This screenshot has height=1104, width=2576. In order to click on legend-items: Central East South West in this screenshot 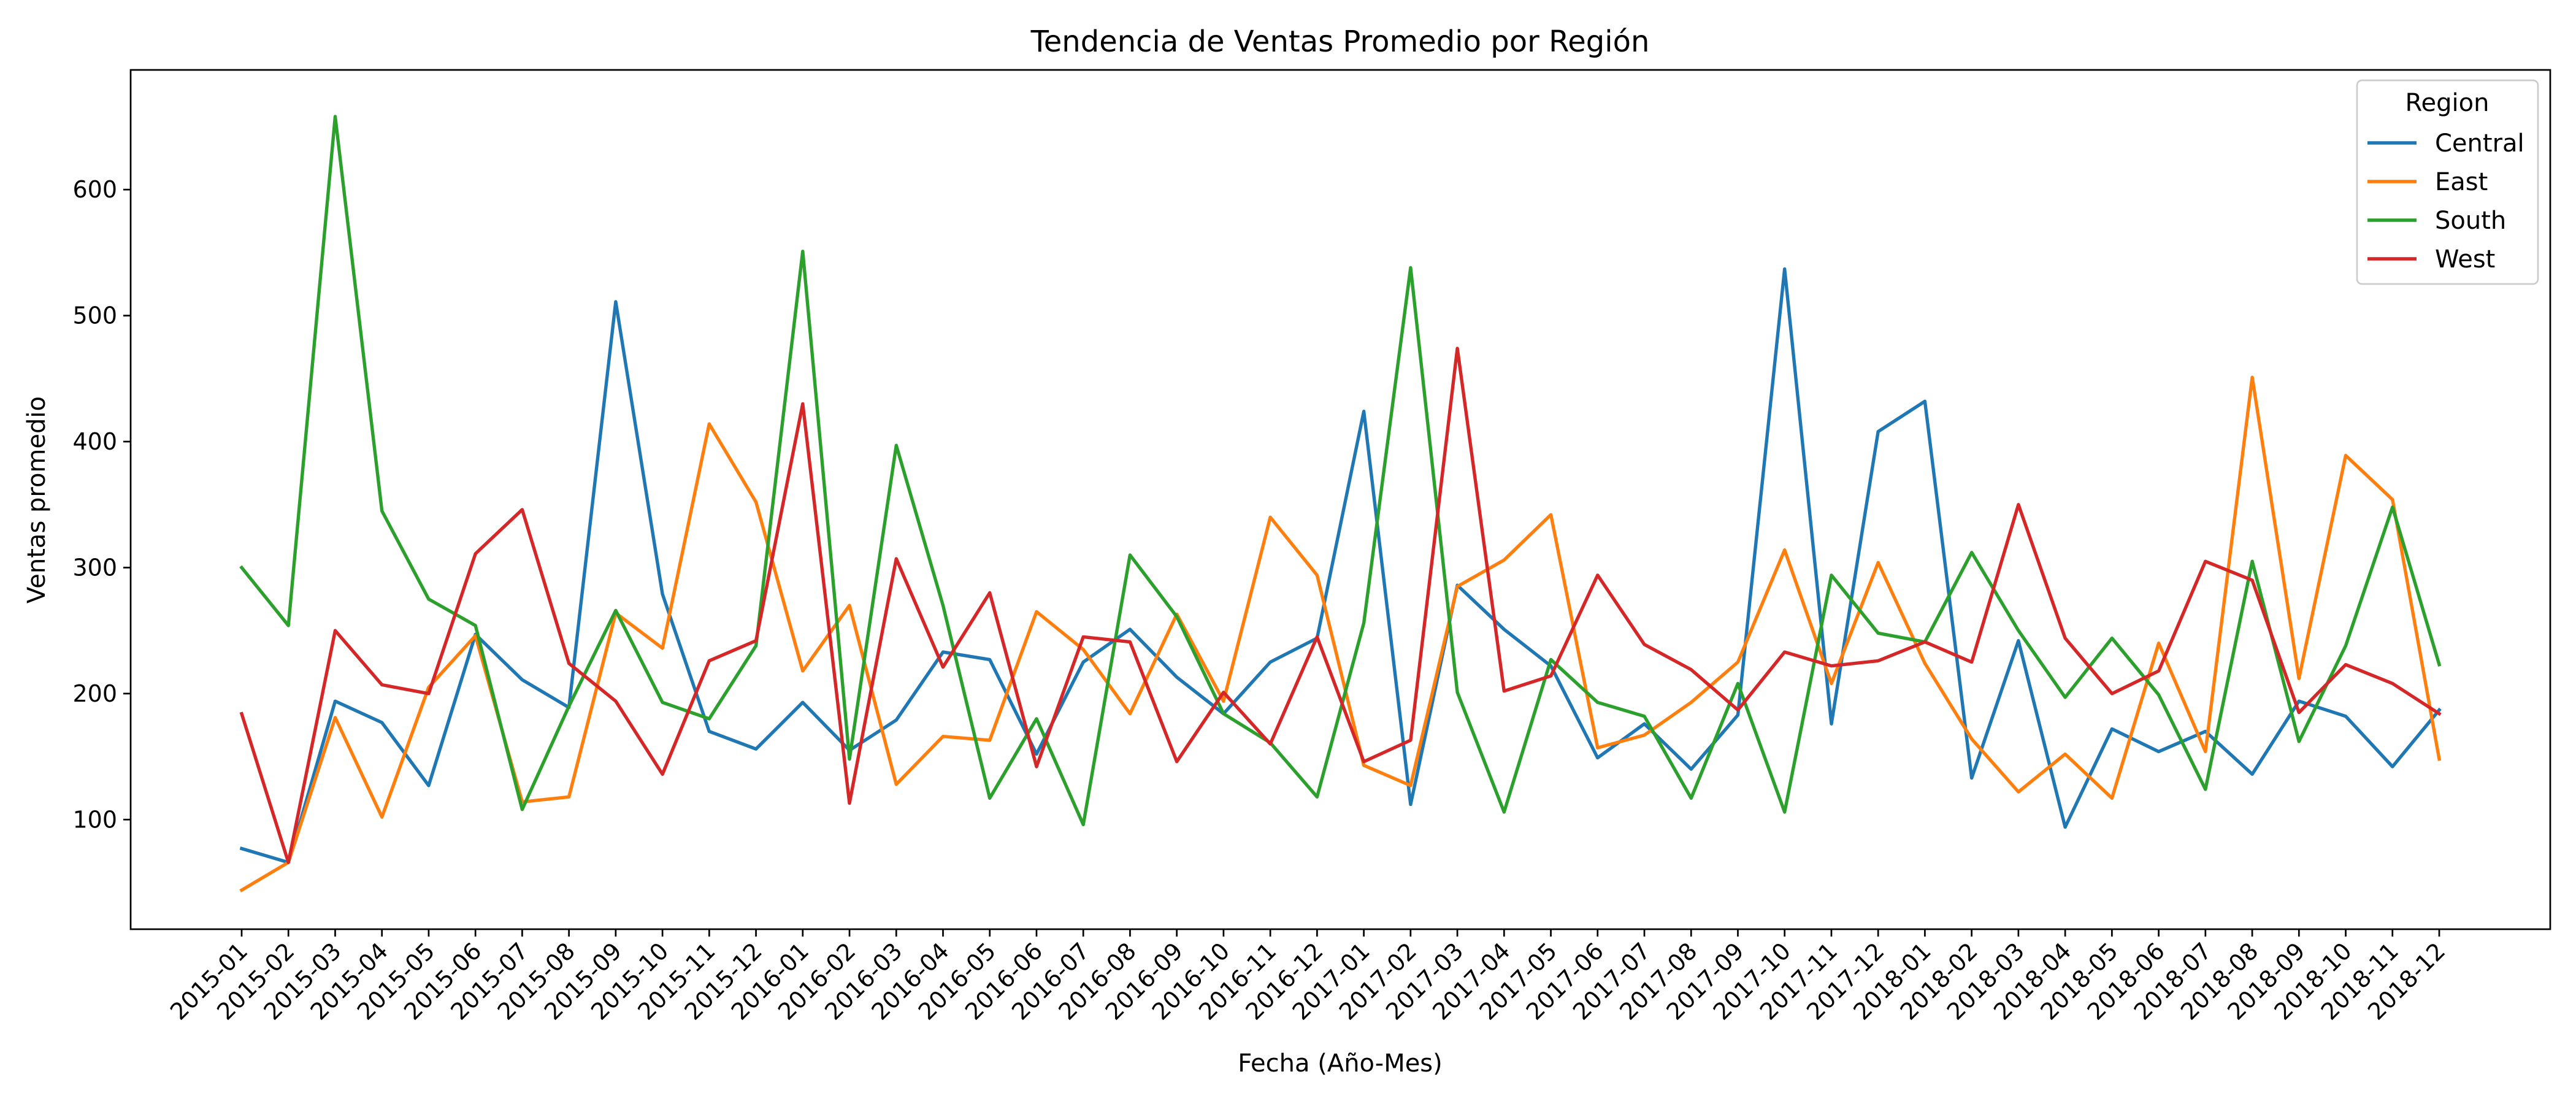, I will do `click(2445, 201)`.